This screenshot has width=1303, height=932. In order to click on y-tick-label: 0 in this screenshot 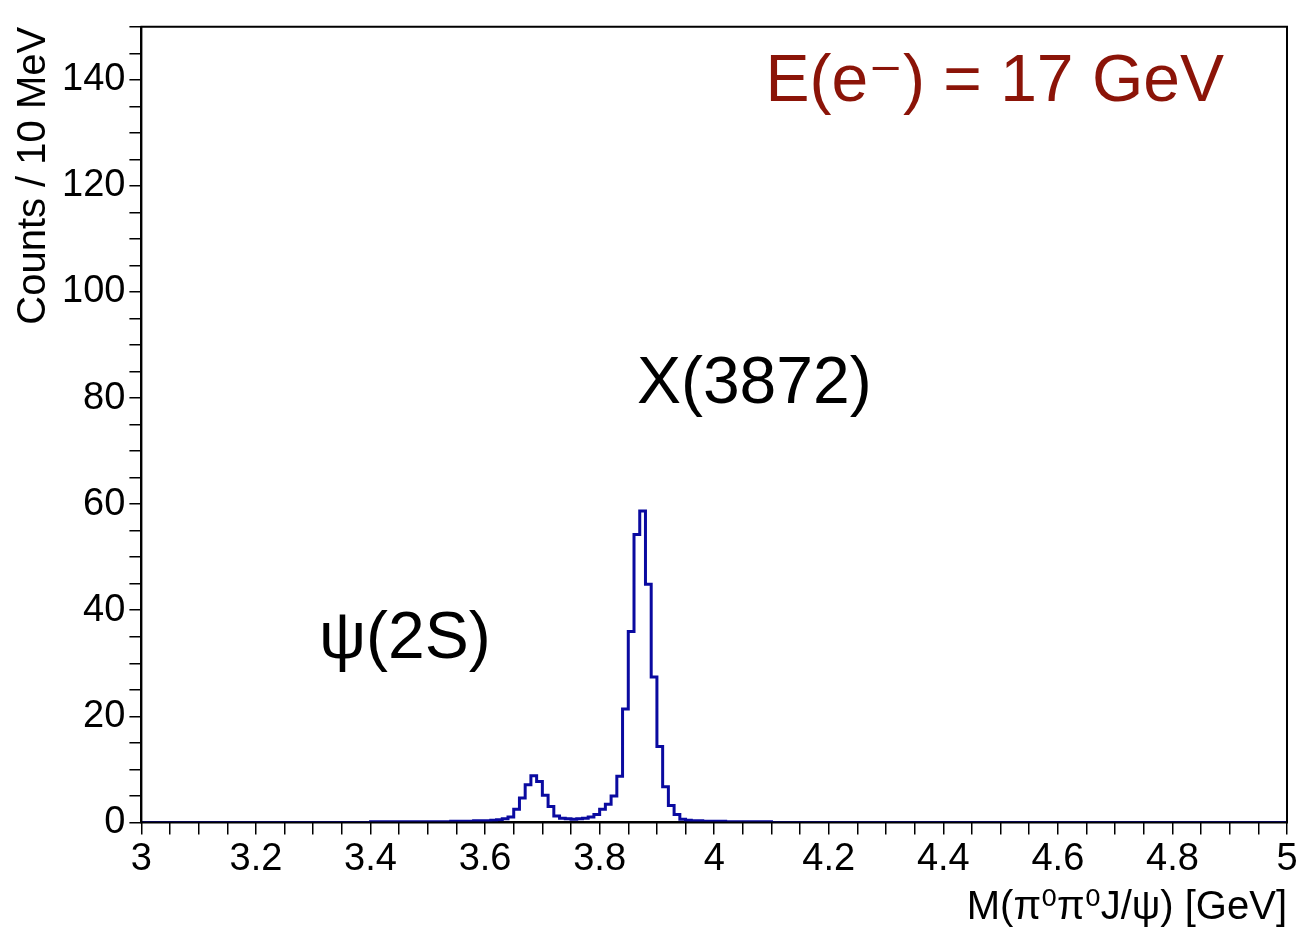, I will do `click(115, 819)`.